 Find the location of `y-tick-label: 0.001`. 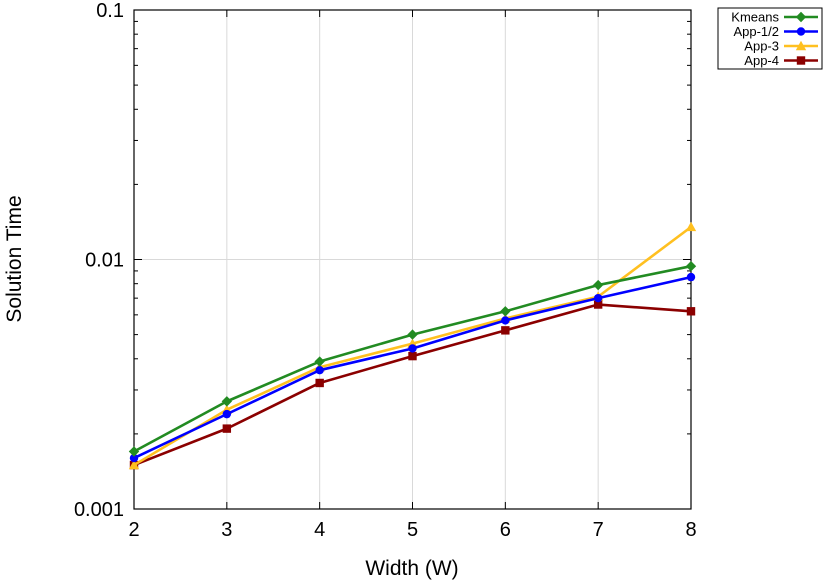

y-tick-label: 0.001 is located at coordinates (99, 510).